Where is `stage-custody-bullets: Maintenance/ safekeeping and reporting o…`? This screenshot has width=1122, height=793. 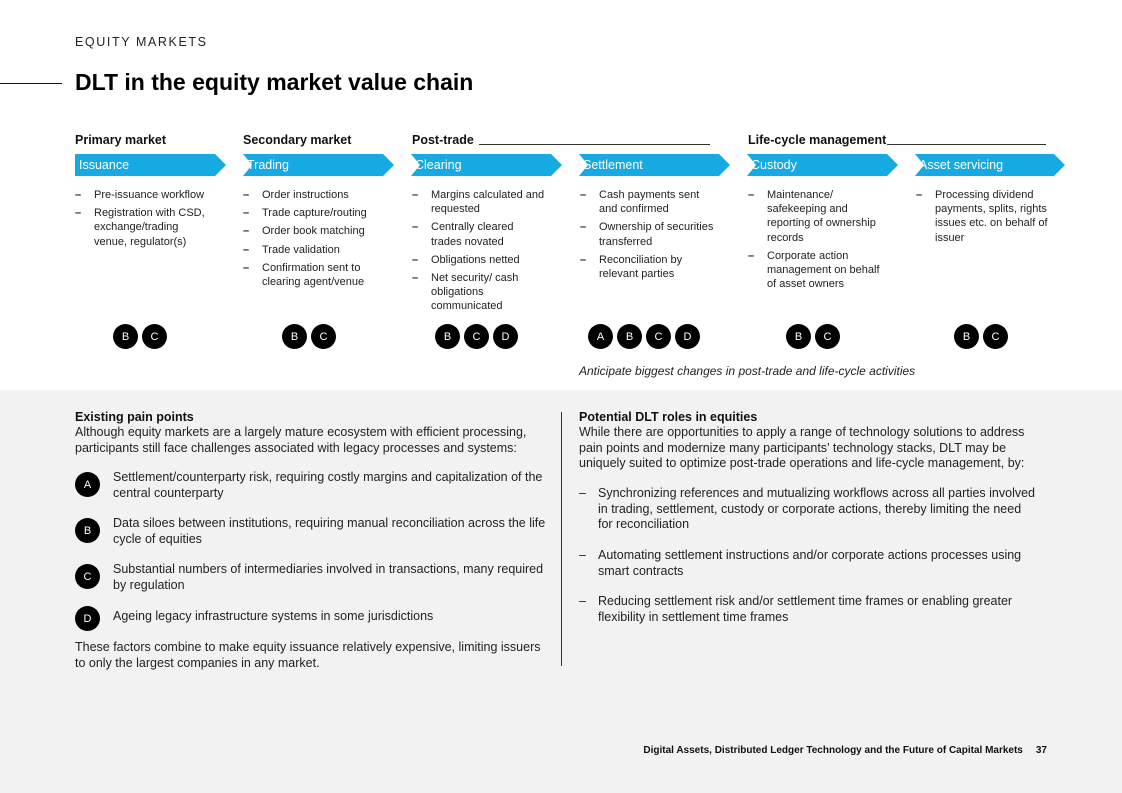 stage-custody-bullets: Maintenance/ safekeeping and reporting o… is located at coordinates (815, 241).